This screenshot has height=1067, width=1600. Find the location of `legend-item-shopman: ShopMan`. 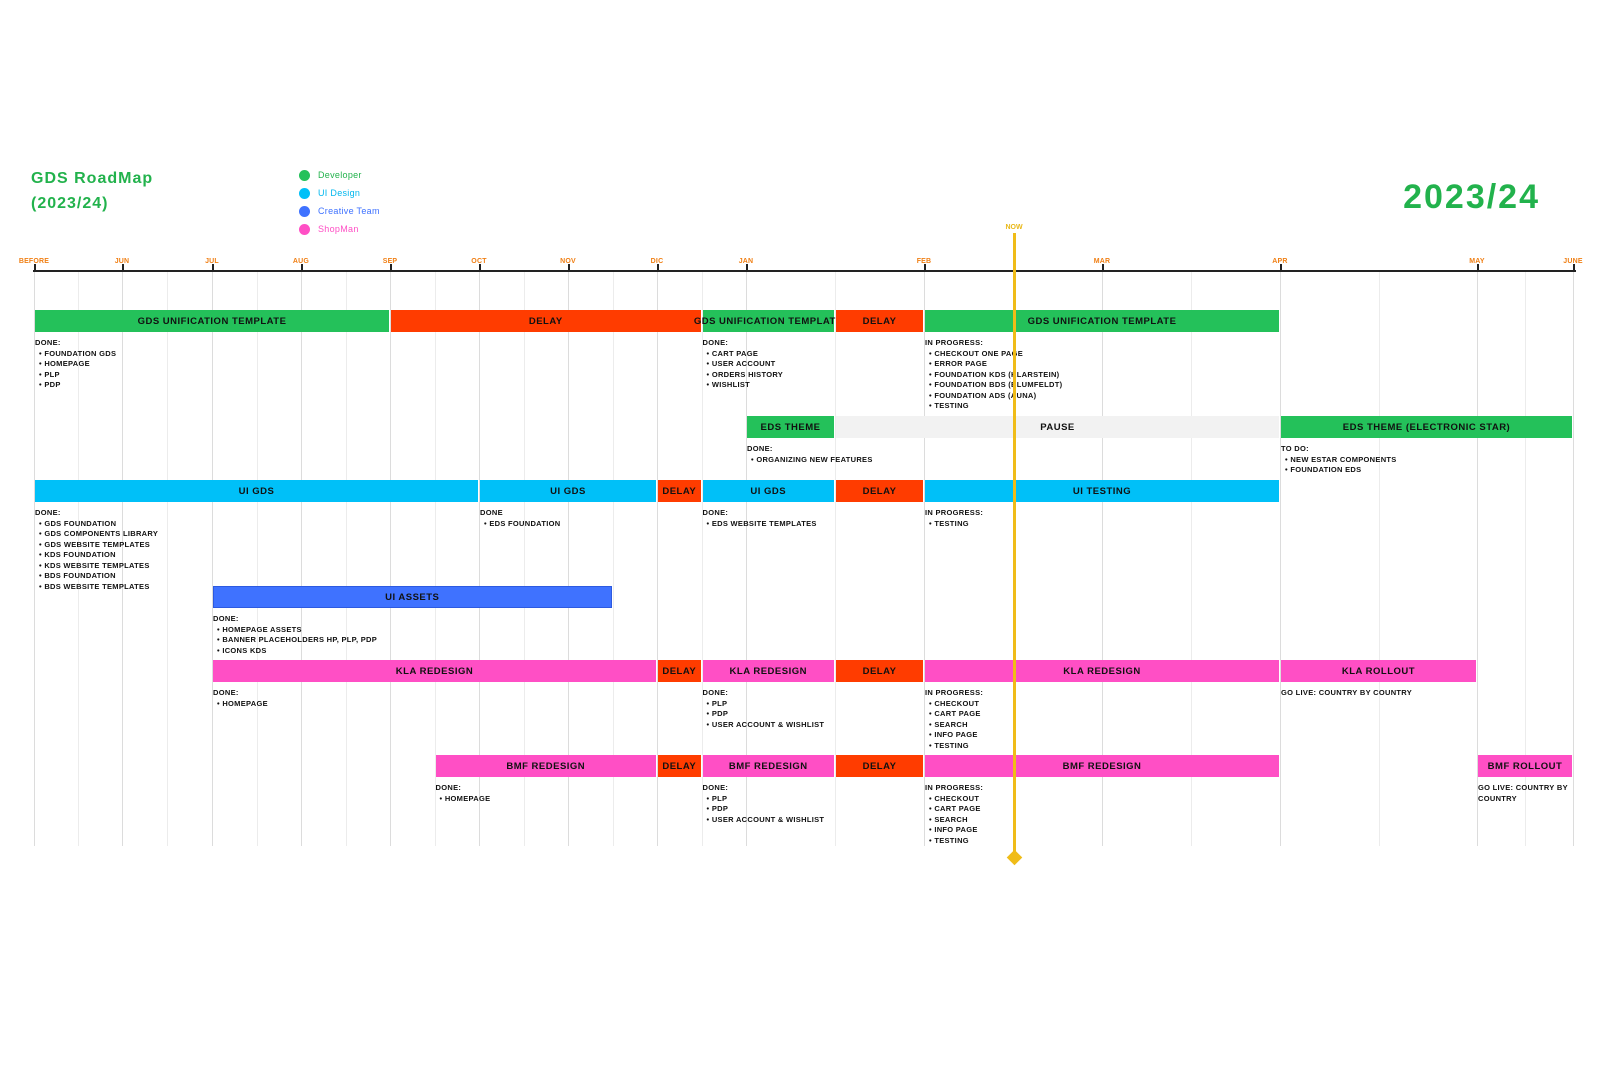

legend-item-shopman: ShopMan is located at coordinates (339, 229).